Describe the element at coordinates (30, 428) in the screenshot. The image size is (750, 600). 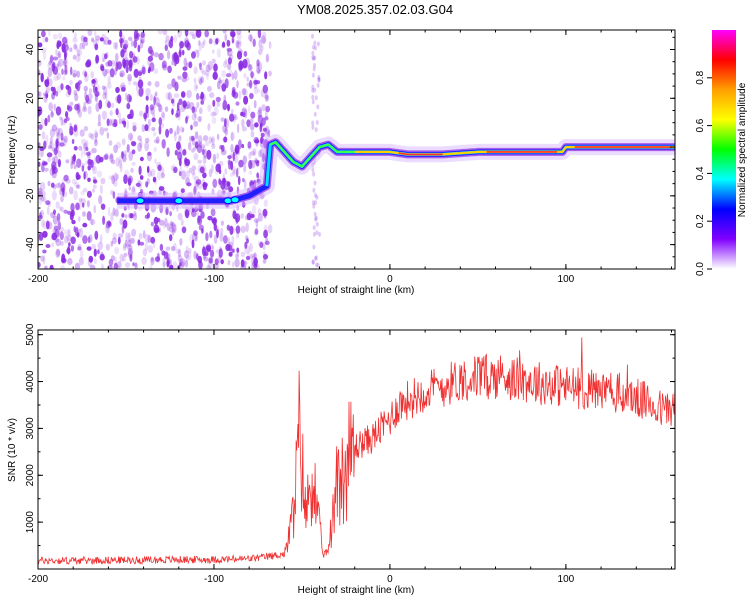
I see `y-tick-label: 3000` at that location.